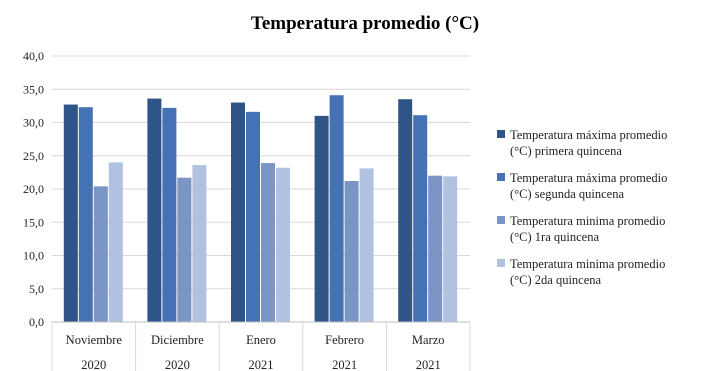 The image size is (714, 371). Describe the element at coordinates (261, 340) in the screenshot. I see `x-tick-label: Enero` at that location.